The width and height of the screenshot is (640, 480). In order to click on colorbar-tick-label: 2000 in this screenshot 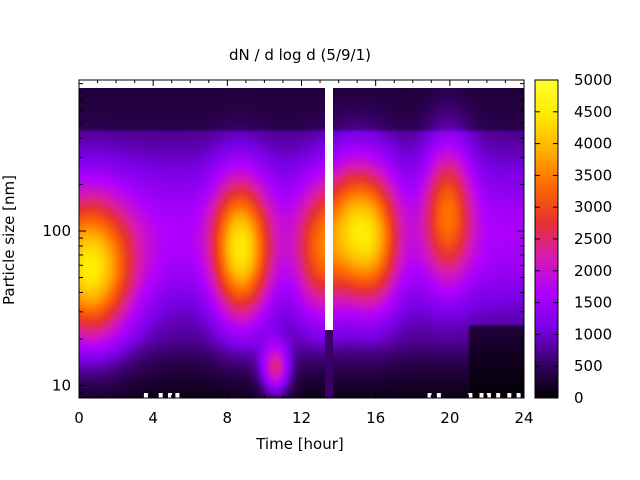, I will do `click(593, 271)`.